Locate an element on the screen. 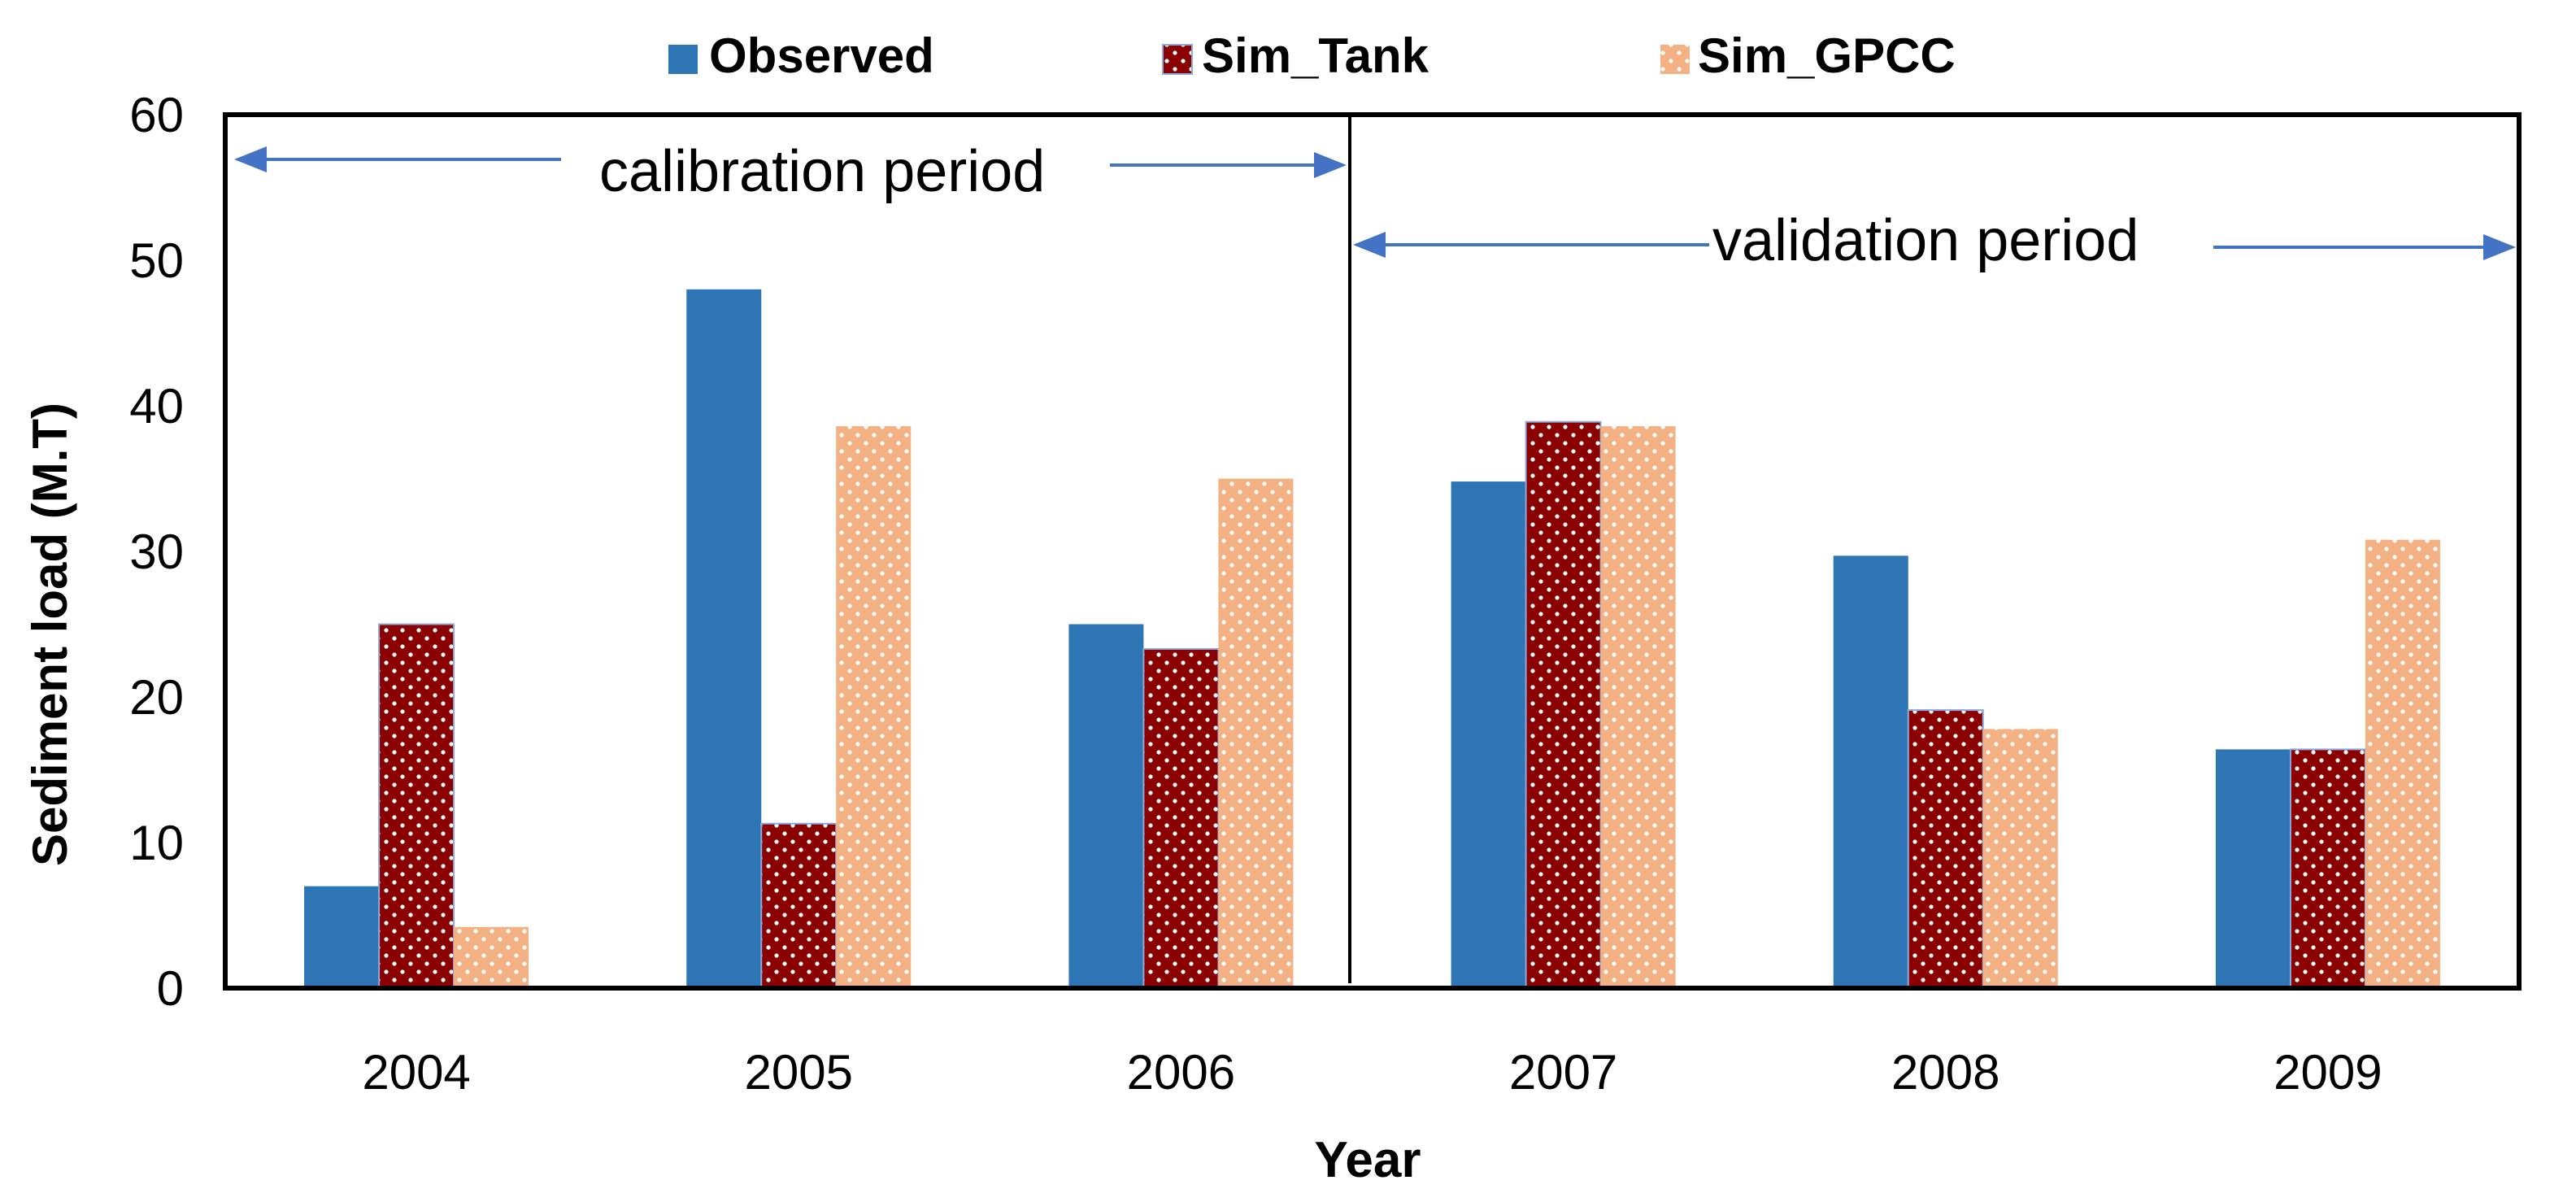 This screenshot has width=2576, height=1202. y-tick-label: 10 is located at coordinates (157, 843).